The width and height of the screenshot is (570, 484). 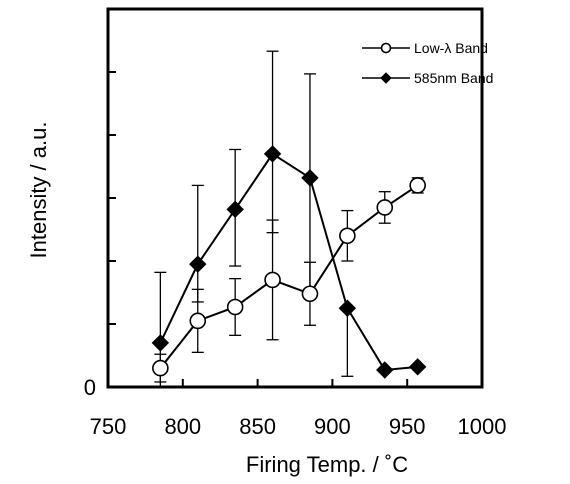 I want to click on legend-label: 585nm Band, so click(x=453, y=78).